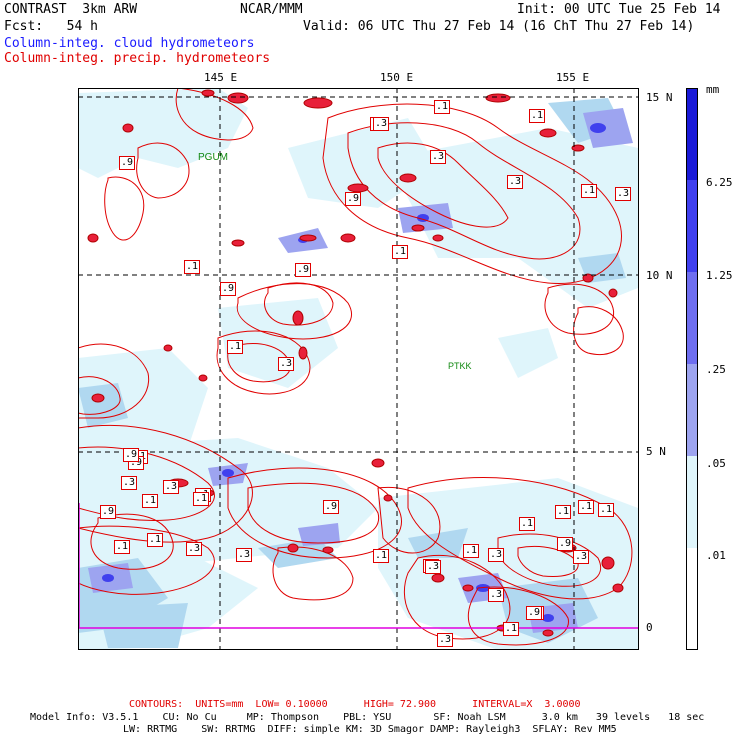 The width and height of the screenshot is (740, 740). What do you see at coordinates (692, 502) in the screenshot?
I see `colorbar-level2` at bounding box center [692, 502].